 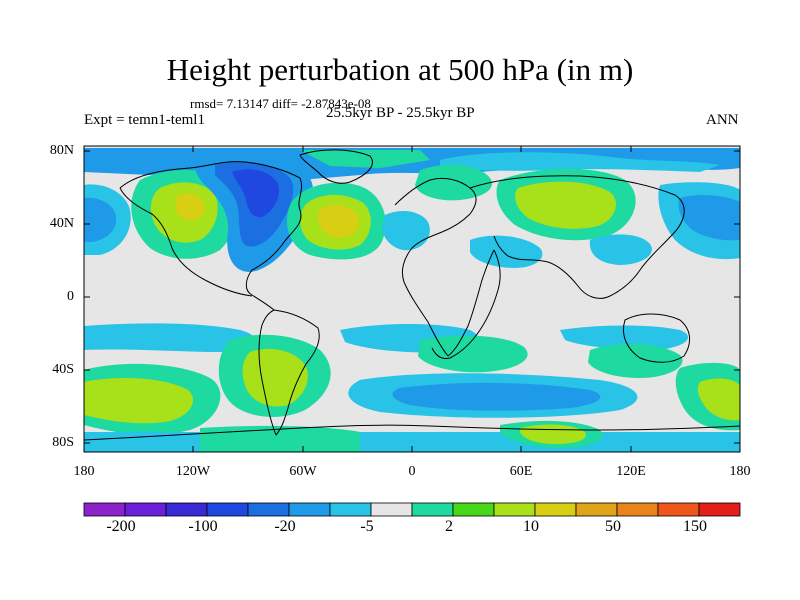 What do you see at coordinates (740, 471) in the screenshot?
I see `lon-label-180e: 180` at bounding box center [740, 471].